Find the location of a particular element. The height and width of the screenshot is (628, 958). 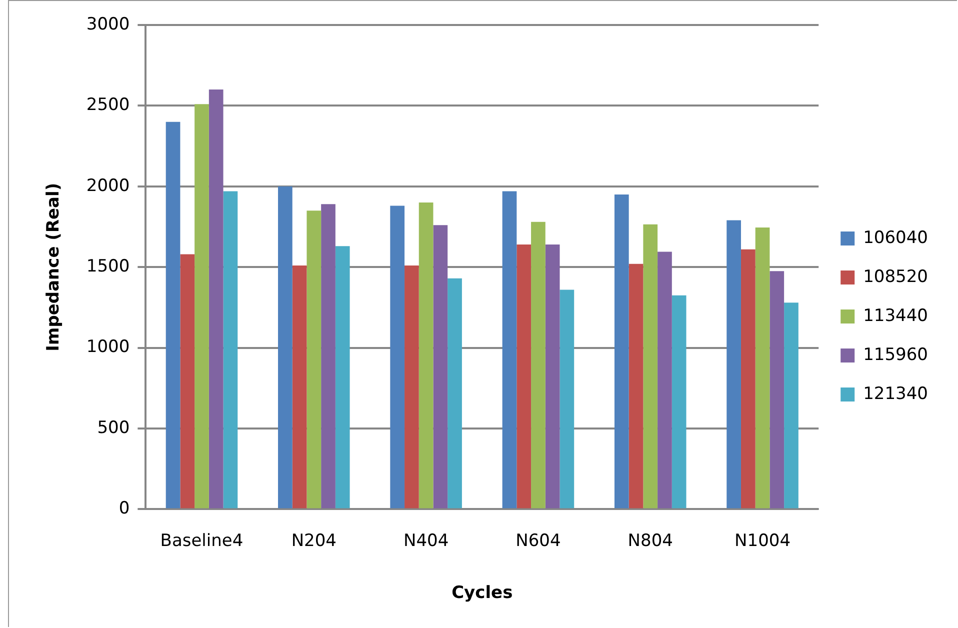

x-tick-label: N1004 is located at coordinates (762, 540).